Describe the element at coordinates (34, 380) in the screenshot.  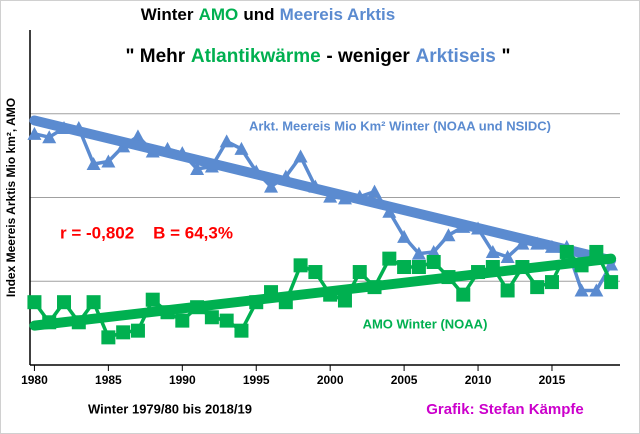
I see `x-tick-label: 1980` at that location.